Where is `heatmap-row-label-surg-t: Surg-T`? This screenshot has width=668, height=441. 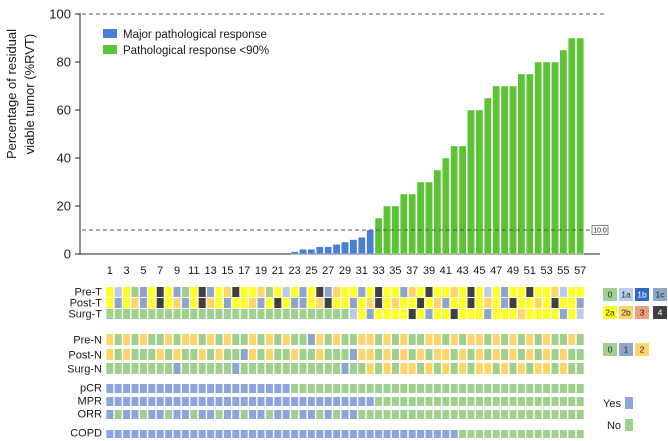
heatmap-row-label-surg-t: Surg-T is located at coordinates (85, 315).